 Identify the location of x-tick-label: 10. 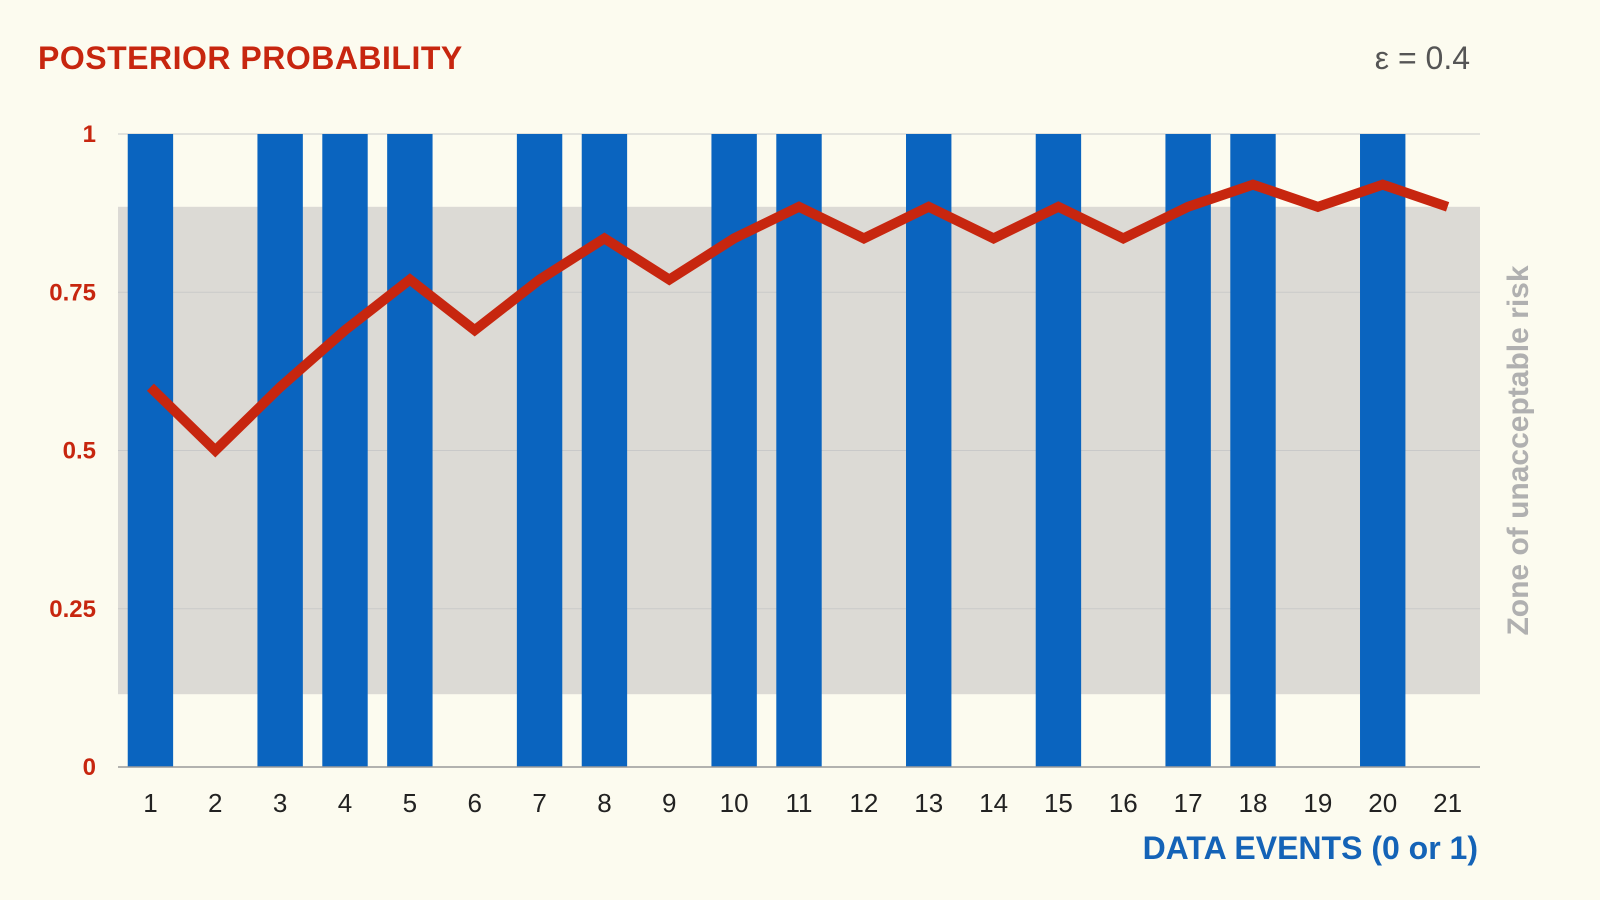
(734, 803).